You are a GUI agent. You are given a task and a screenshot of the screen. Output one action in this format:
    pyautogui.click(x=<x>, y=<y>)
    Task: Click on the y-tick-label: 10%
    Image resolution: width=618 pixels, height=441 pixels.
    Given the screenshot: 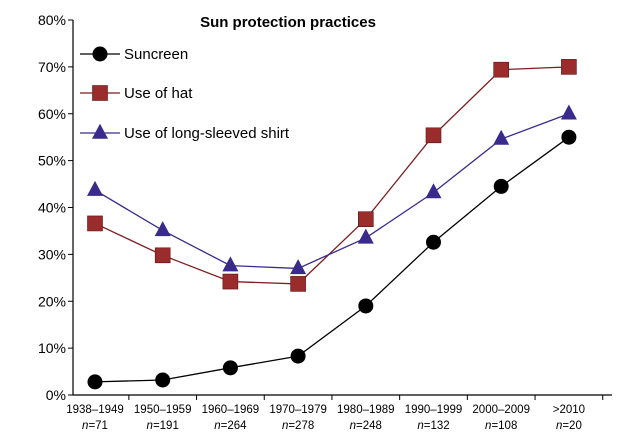 What is the action you would take?
    pyautogui.click(x=52, y=348)
    